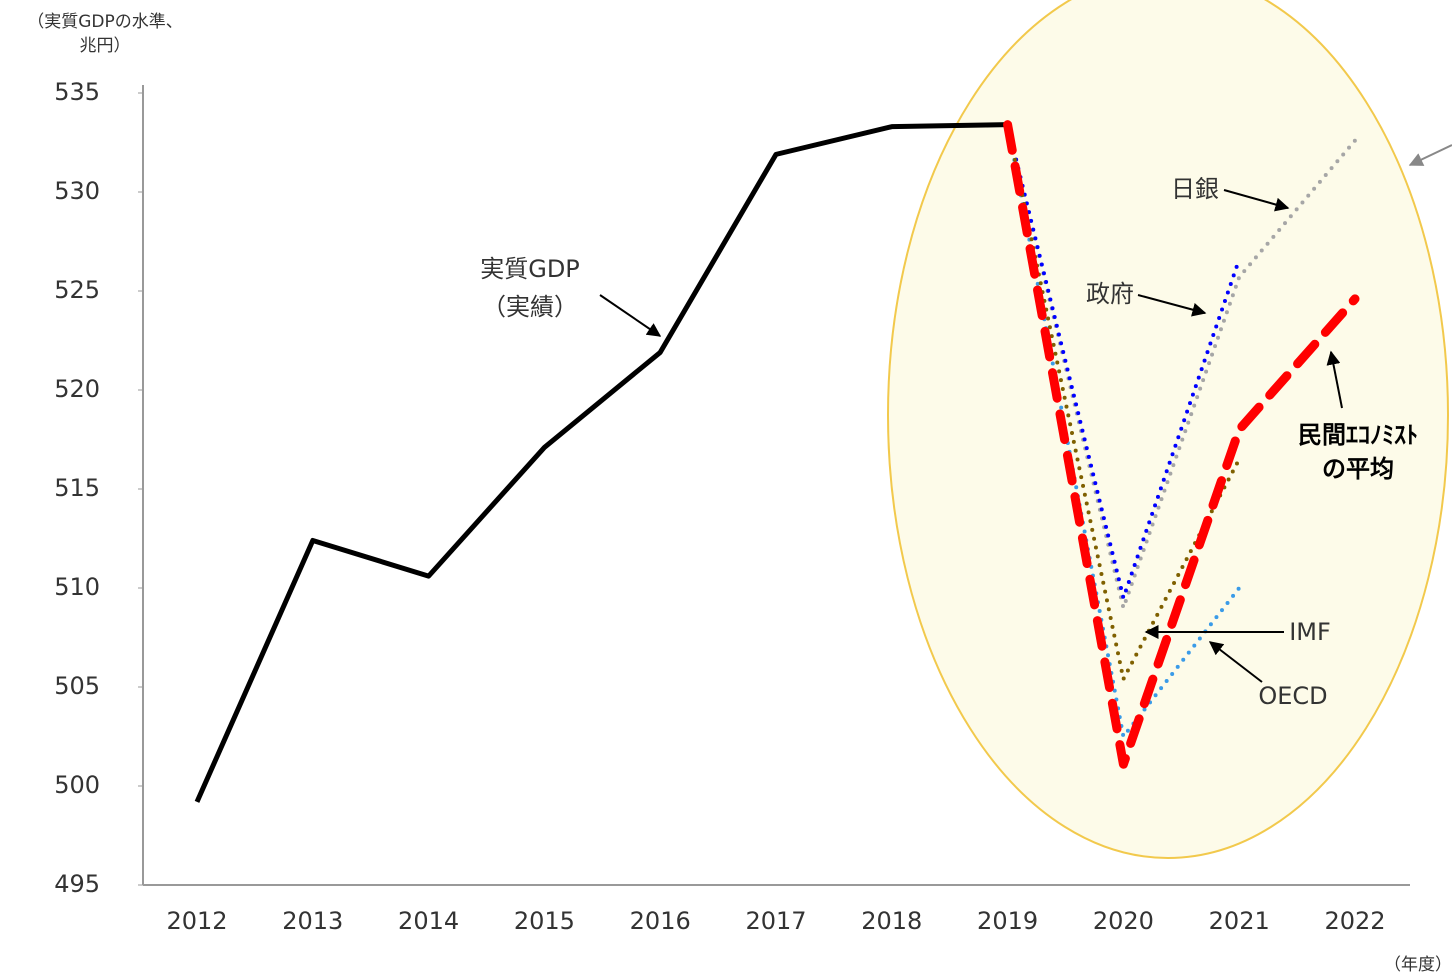 The height and width of the screenshot is (979, 1452). I want to click on y-tick-label: 515, so click(77, 488).